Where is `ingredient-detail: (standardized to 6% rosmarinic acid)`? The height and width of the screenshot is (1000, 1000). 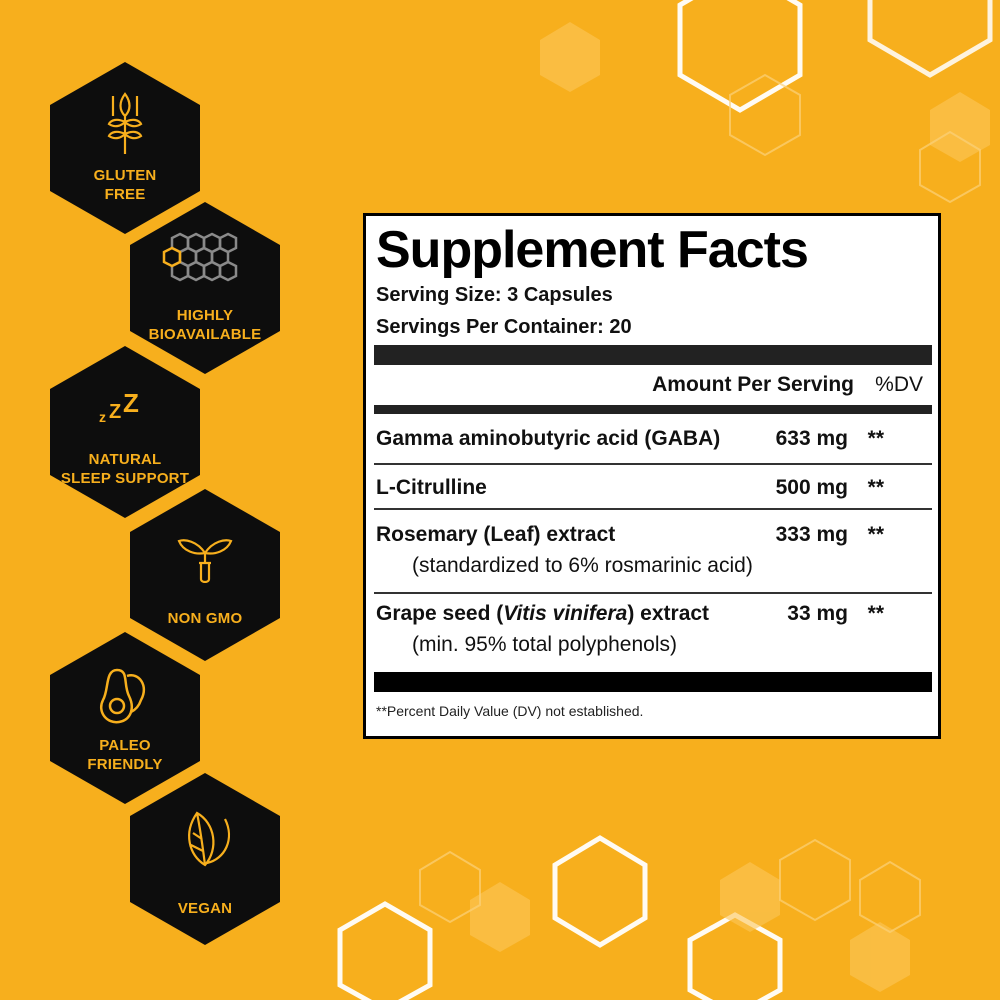
ingredient-detail: (standardized to 6% rosmarinic acid) is located at coordinates (582, 565).